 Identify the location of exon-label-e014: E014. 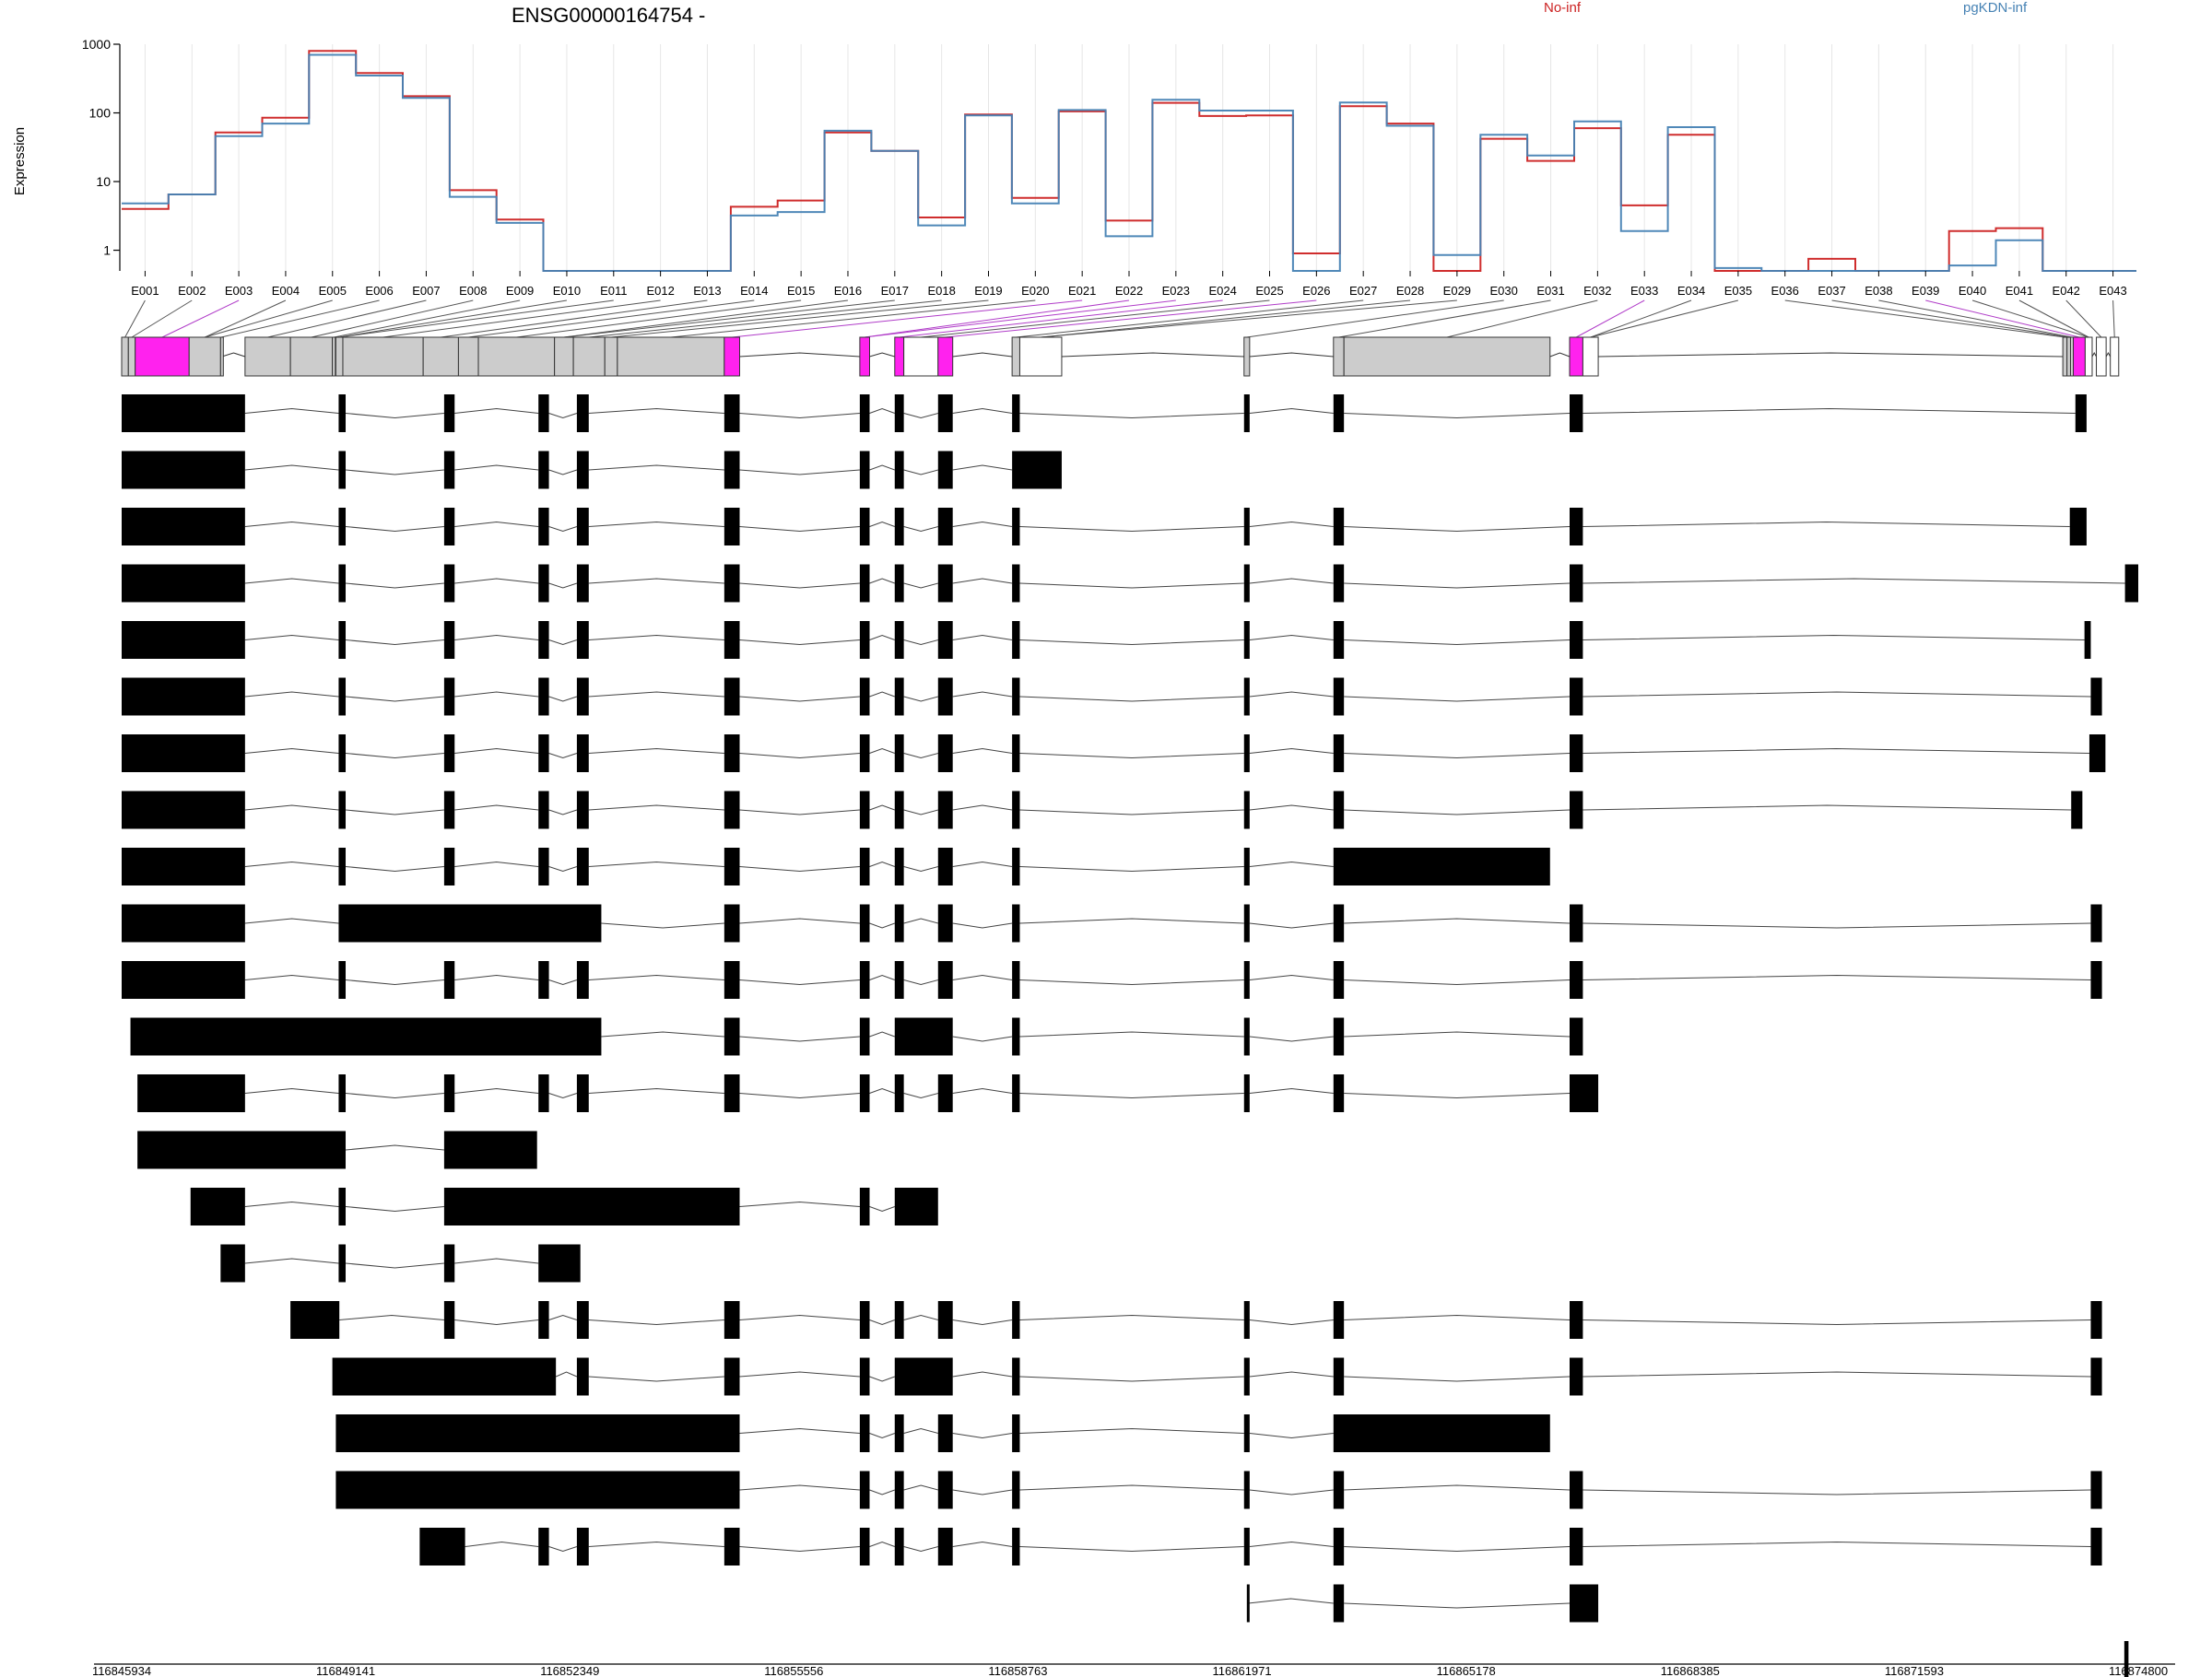
(754, 291).